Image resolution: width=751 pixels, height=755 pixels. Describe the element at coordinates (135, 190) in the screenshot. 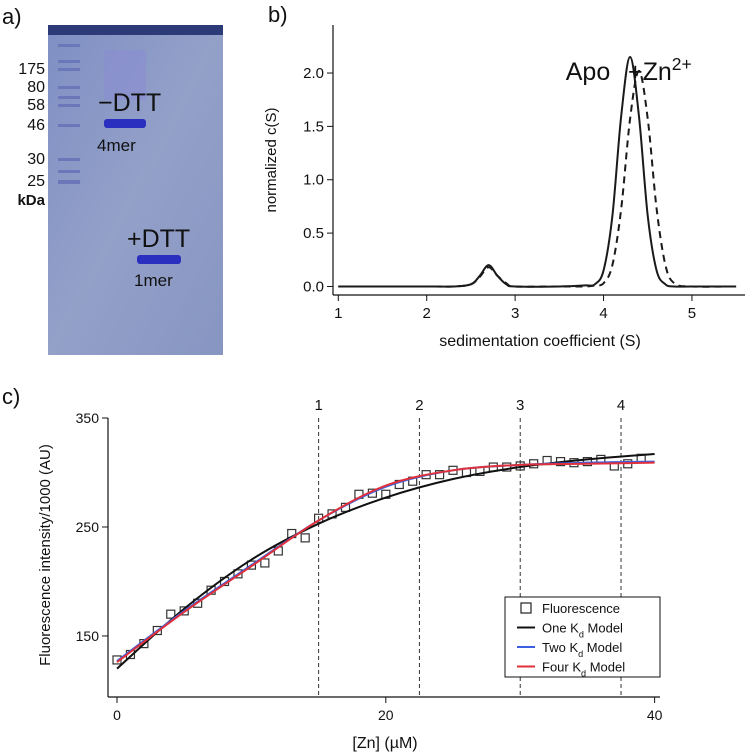

I see `gel` at that location.